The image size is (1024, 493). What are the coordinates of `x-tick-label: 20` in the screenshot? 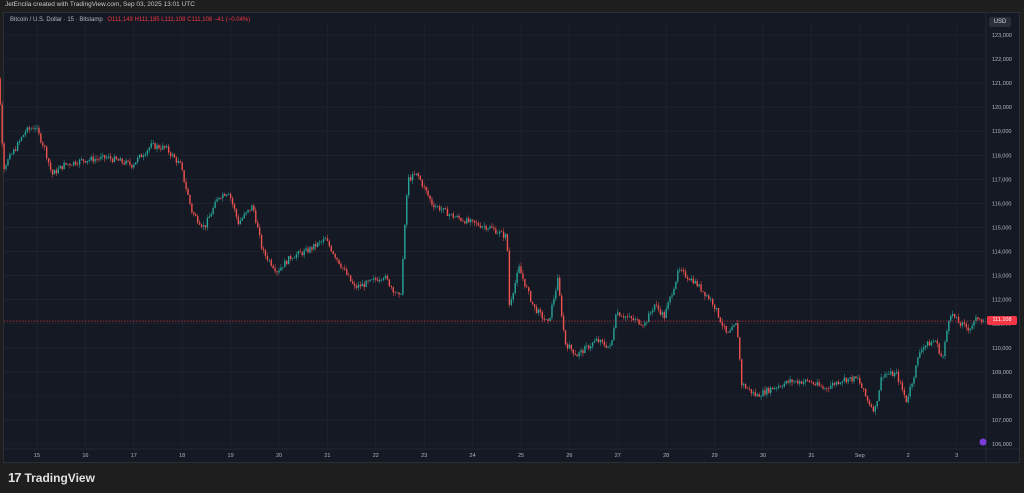 It's located at (279, 456).